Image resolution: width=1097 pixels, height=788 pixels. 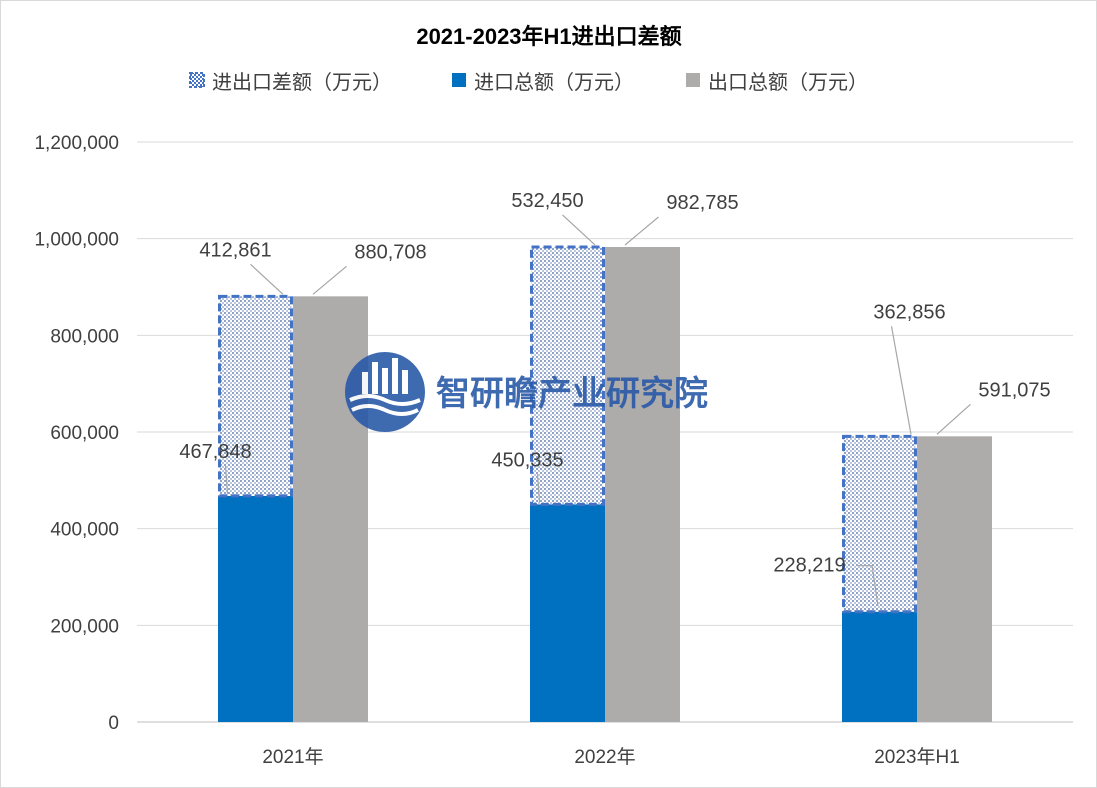 What do you see at coordinates (547, 201) in the screenshot?
I see `diff-data-label: 532,450` at bounding box center [547, 201].